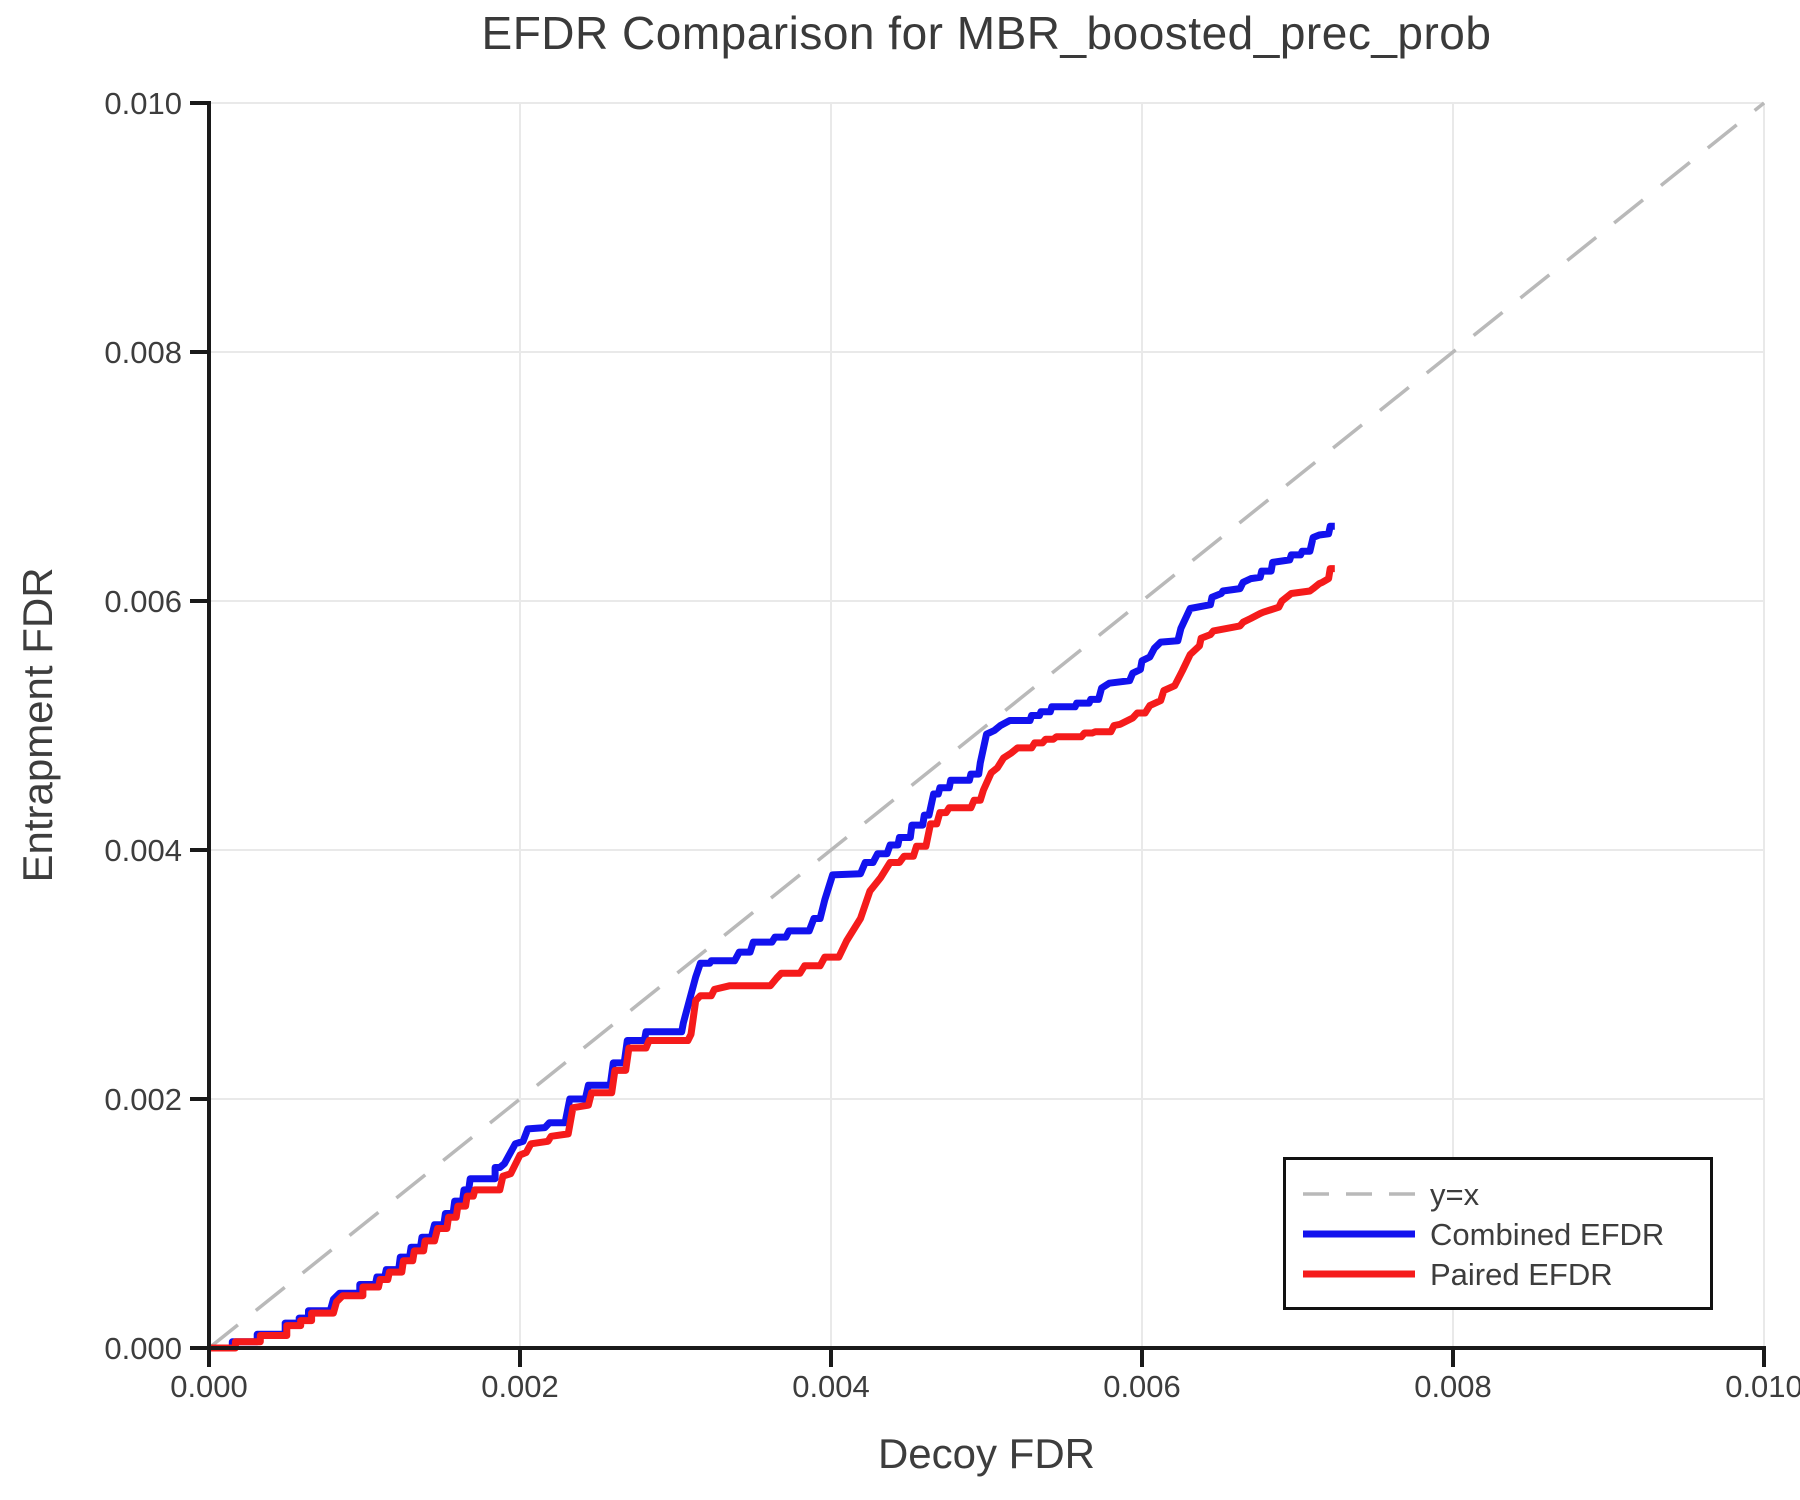 This screenshot has width=1800, height=1500. I want to click on y-axis-label: Entrapment FDR, so click(37, 725).